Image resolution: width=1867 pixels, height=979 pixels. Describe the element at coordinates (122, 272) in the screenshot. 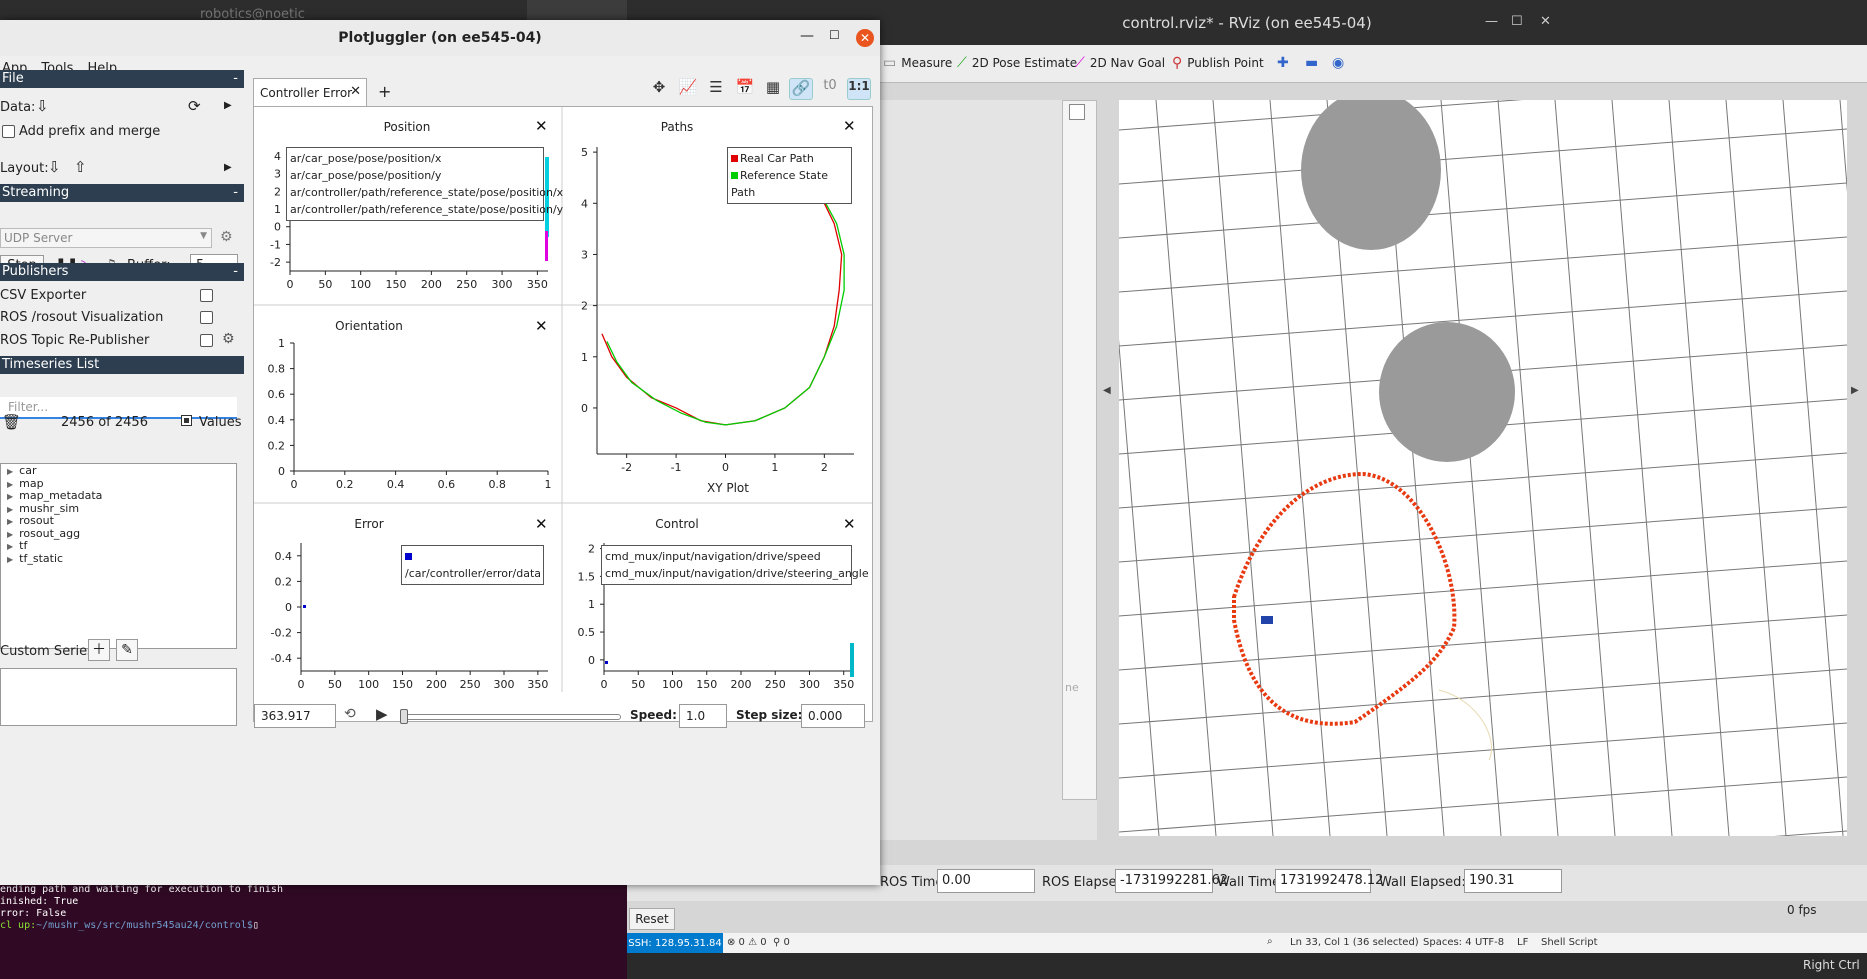

I see `publishers-section-header: Publishers -` at that location.